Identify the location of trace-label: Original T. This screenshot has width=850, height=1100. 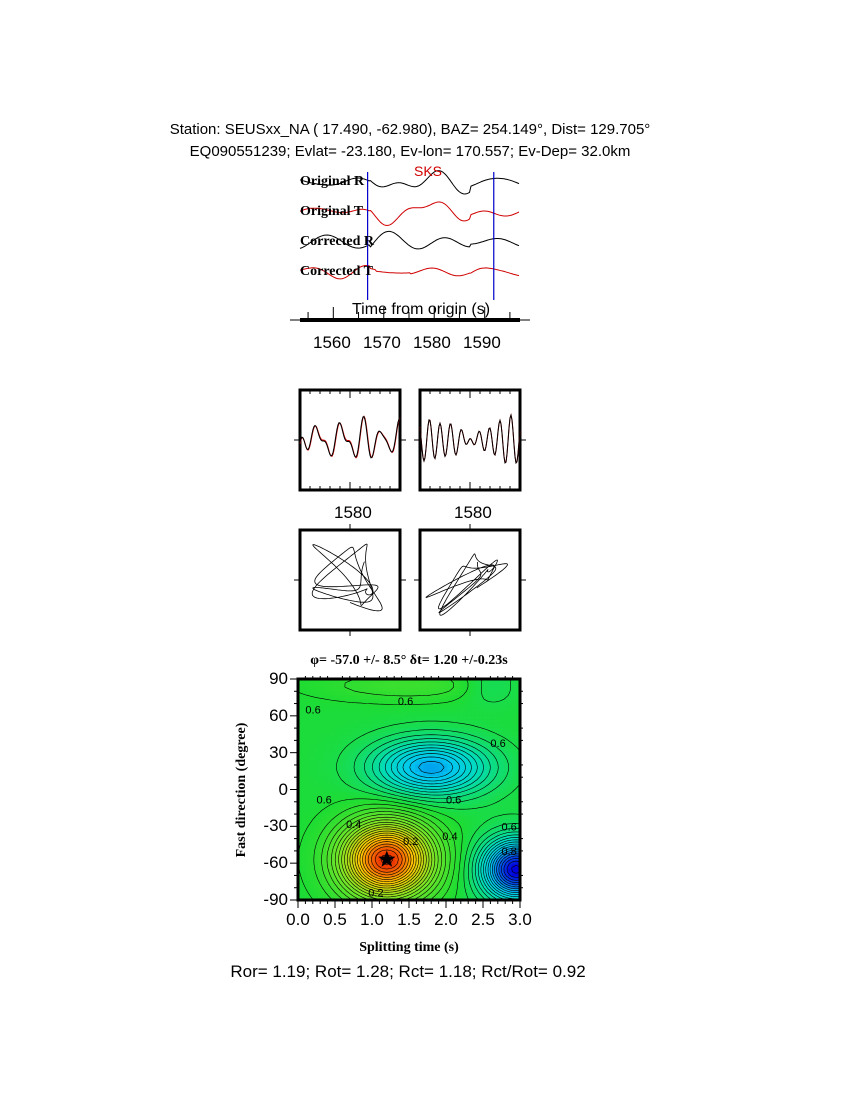
(332, 211).